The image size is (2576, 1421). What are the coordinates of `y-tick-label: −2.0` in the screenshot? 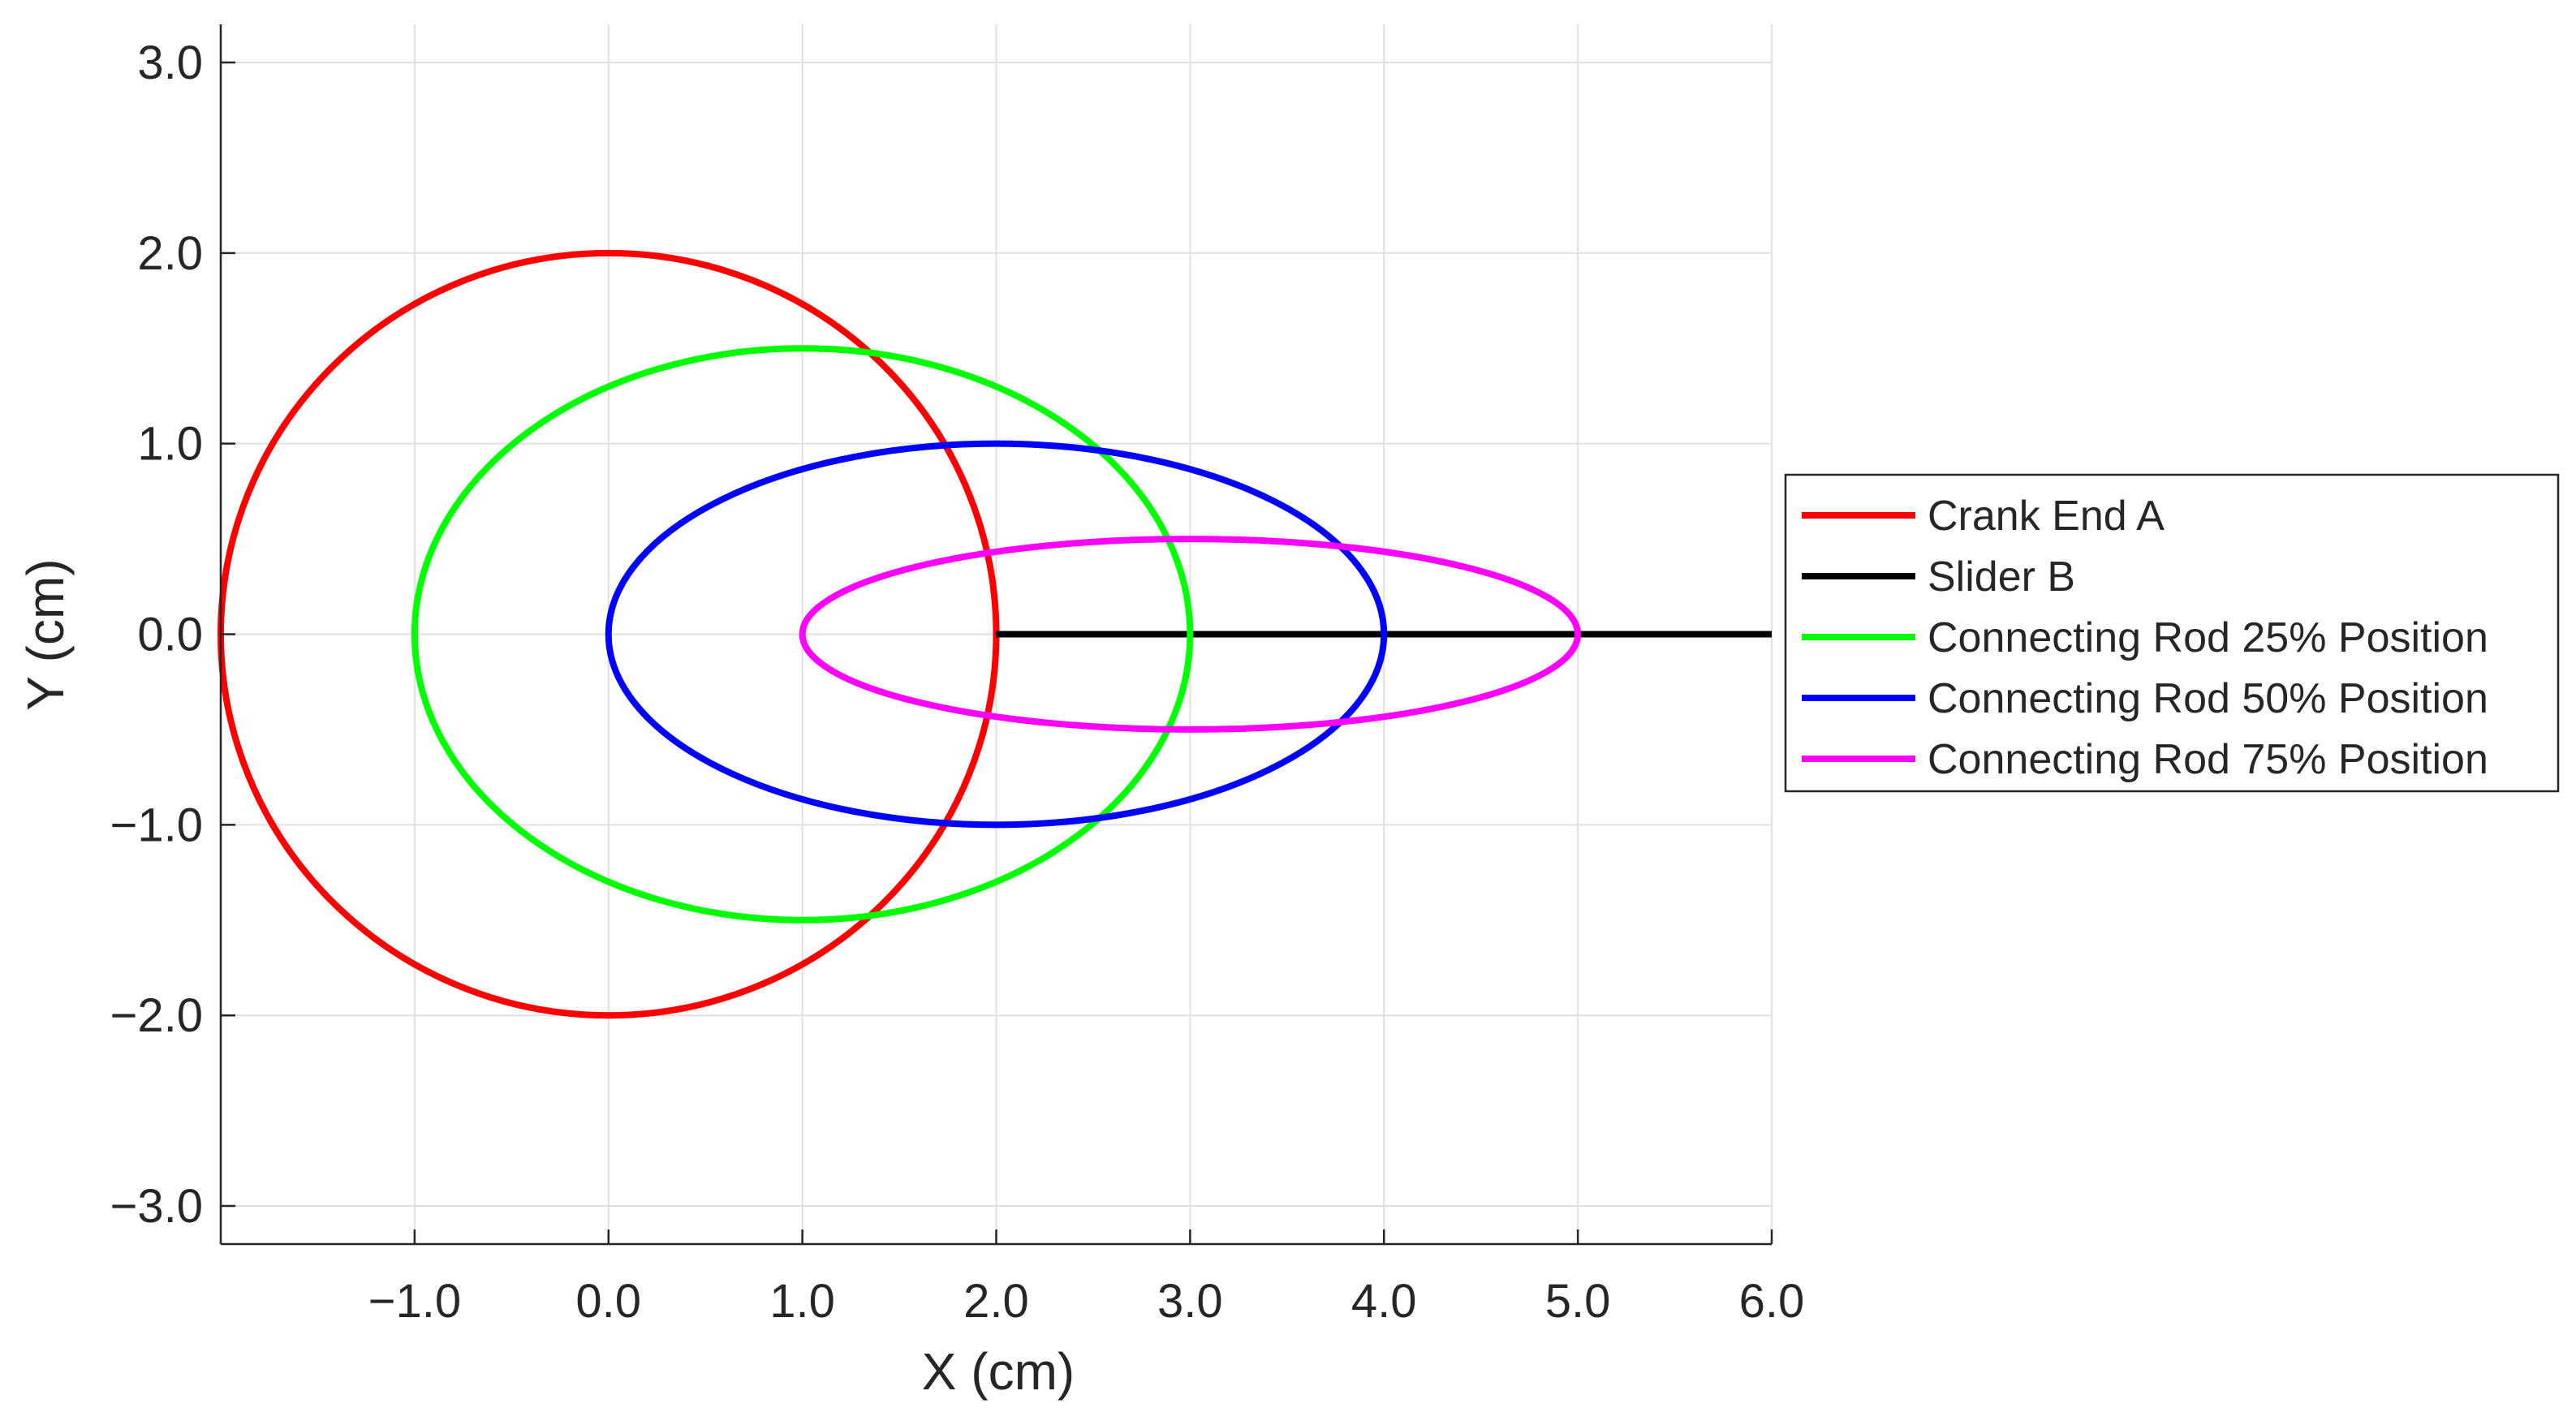 It's located at (157, 1016).